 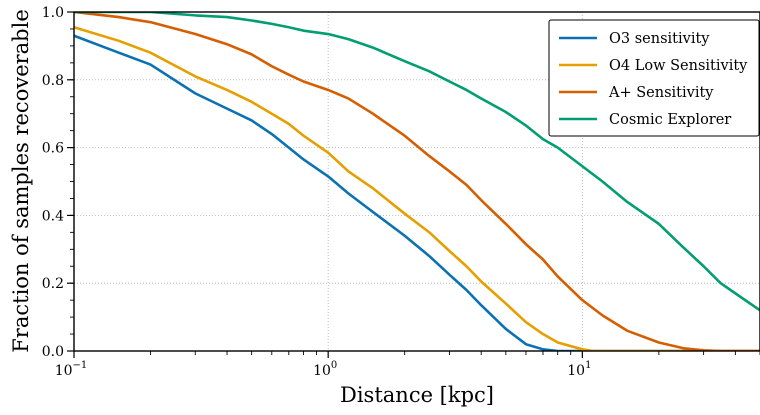 What do you see at coordinates (53, 149) in the screenshot?
I see `y-tick-label: 0.6` at bounding box center [53, 149].